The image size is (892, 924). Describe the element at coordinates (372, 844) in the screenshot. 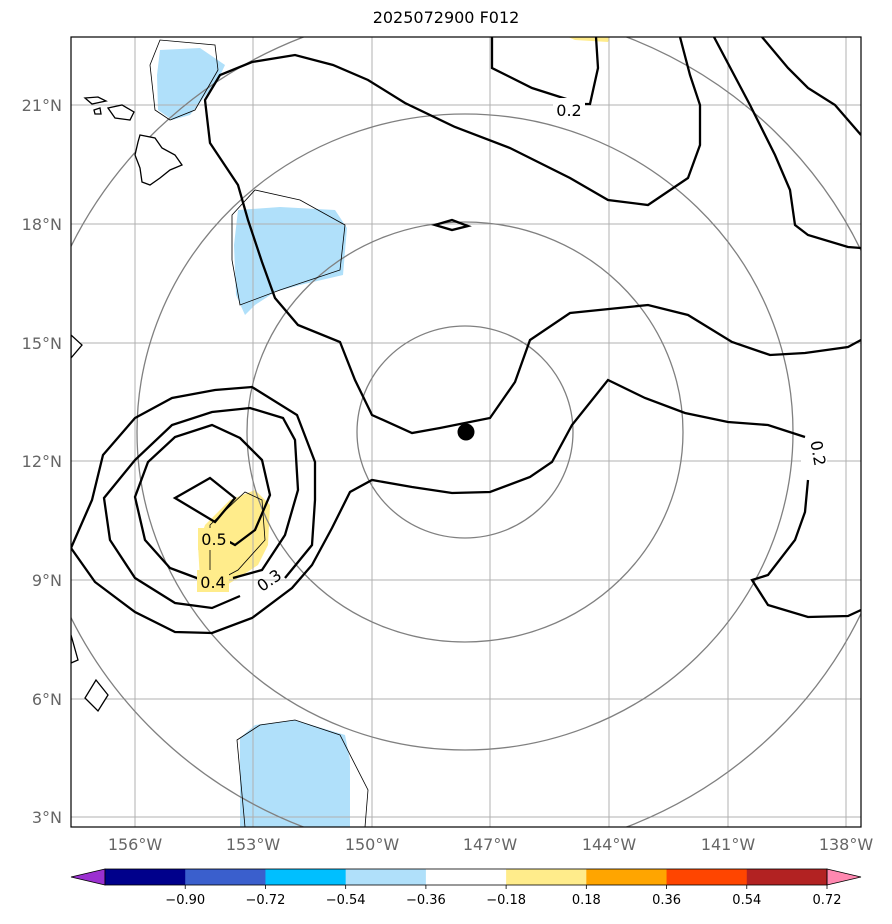

I see `lon-tick-label: 150°W` at that location.